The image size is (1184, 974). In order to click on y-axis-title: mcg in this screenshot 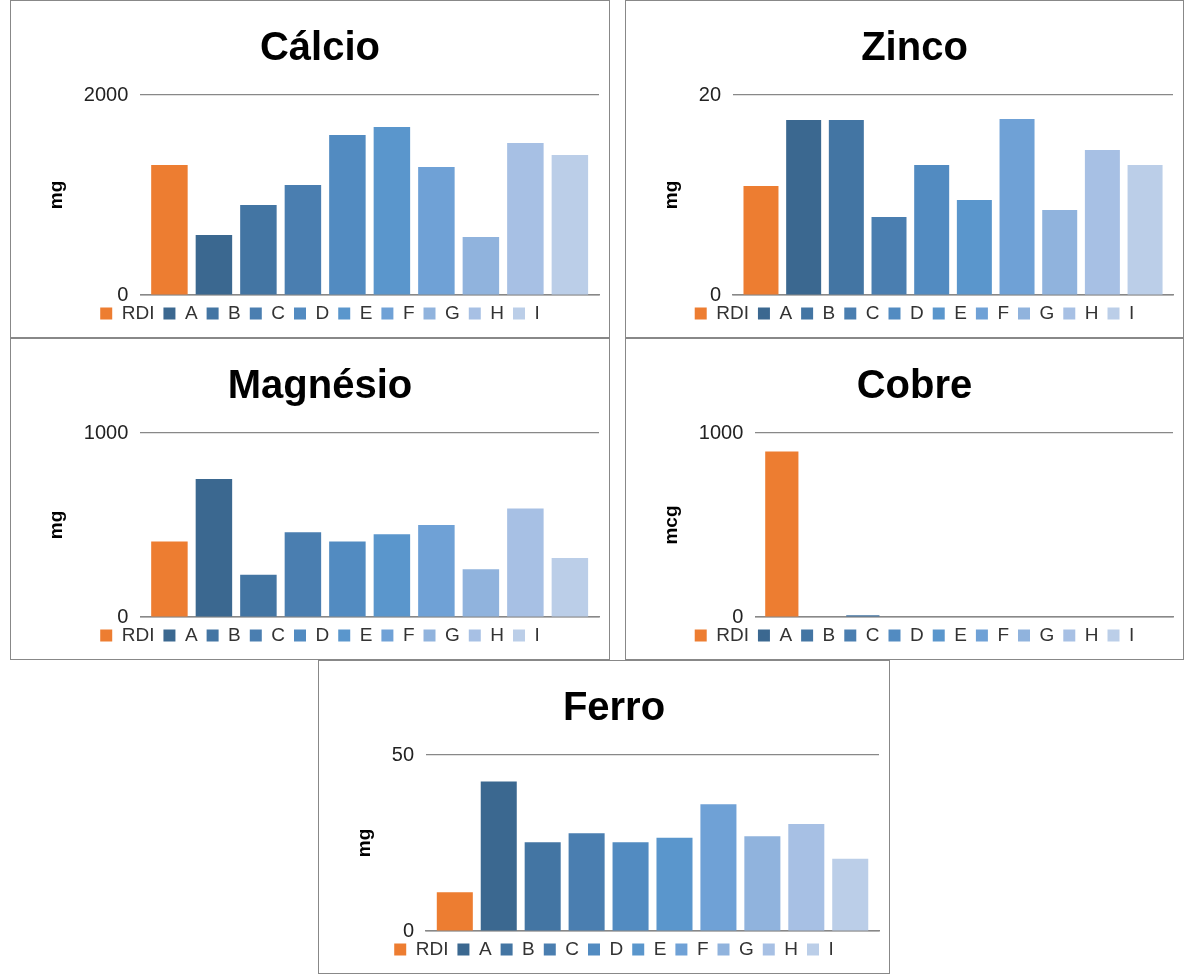, I will do `click(670, 525)`.